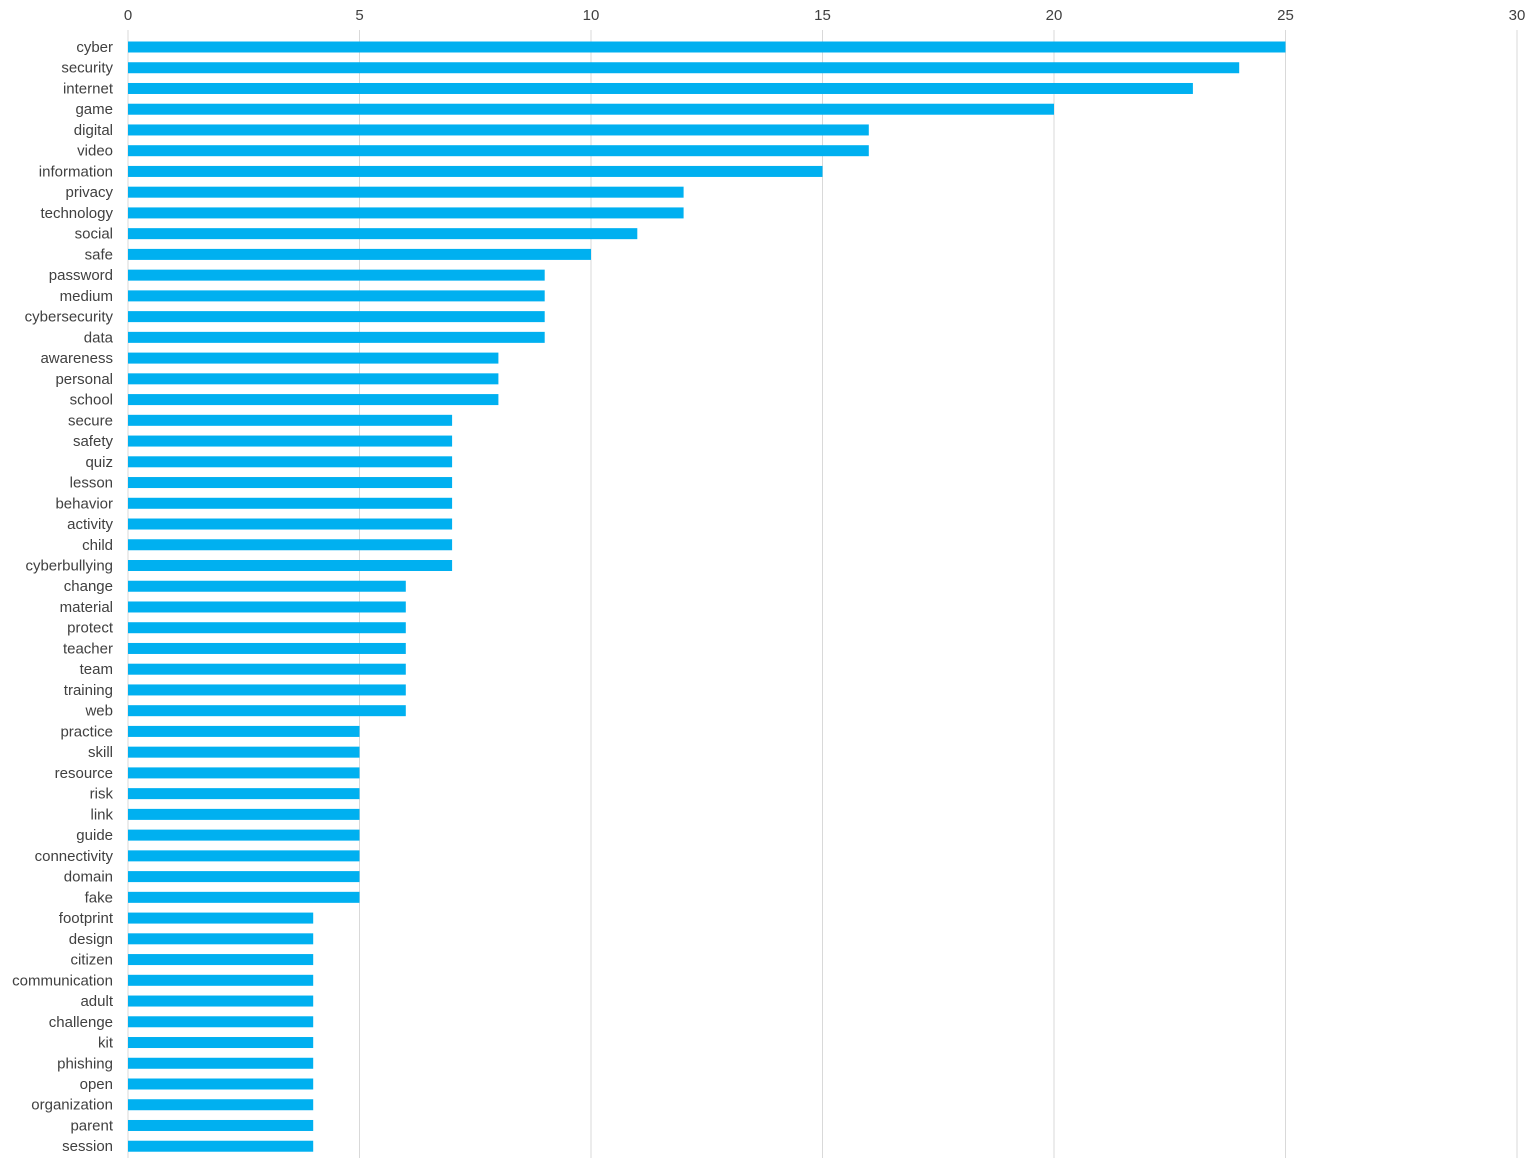 Image resolution: width=1535 pixels, height=1165 pixels. Describe the element at coordinates (591, 15) in the screenshot. I see `x-tick-label: 10` at that location.